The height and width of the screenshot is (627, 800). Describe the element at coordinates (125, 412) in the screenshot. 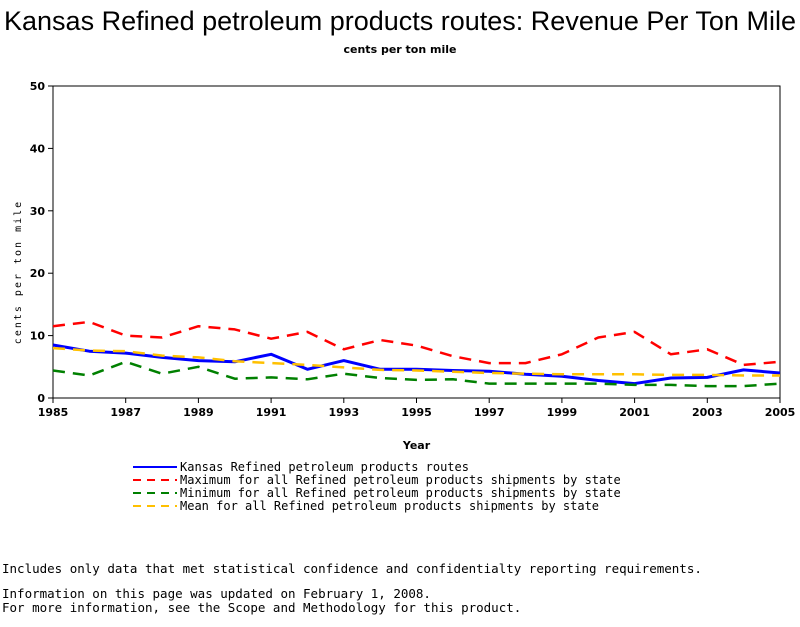

I see `x-tick-label: 1987` at that location.